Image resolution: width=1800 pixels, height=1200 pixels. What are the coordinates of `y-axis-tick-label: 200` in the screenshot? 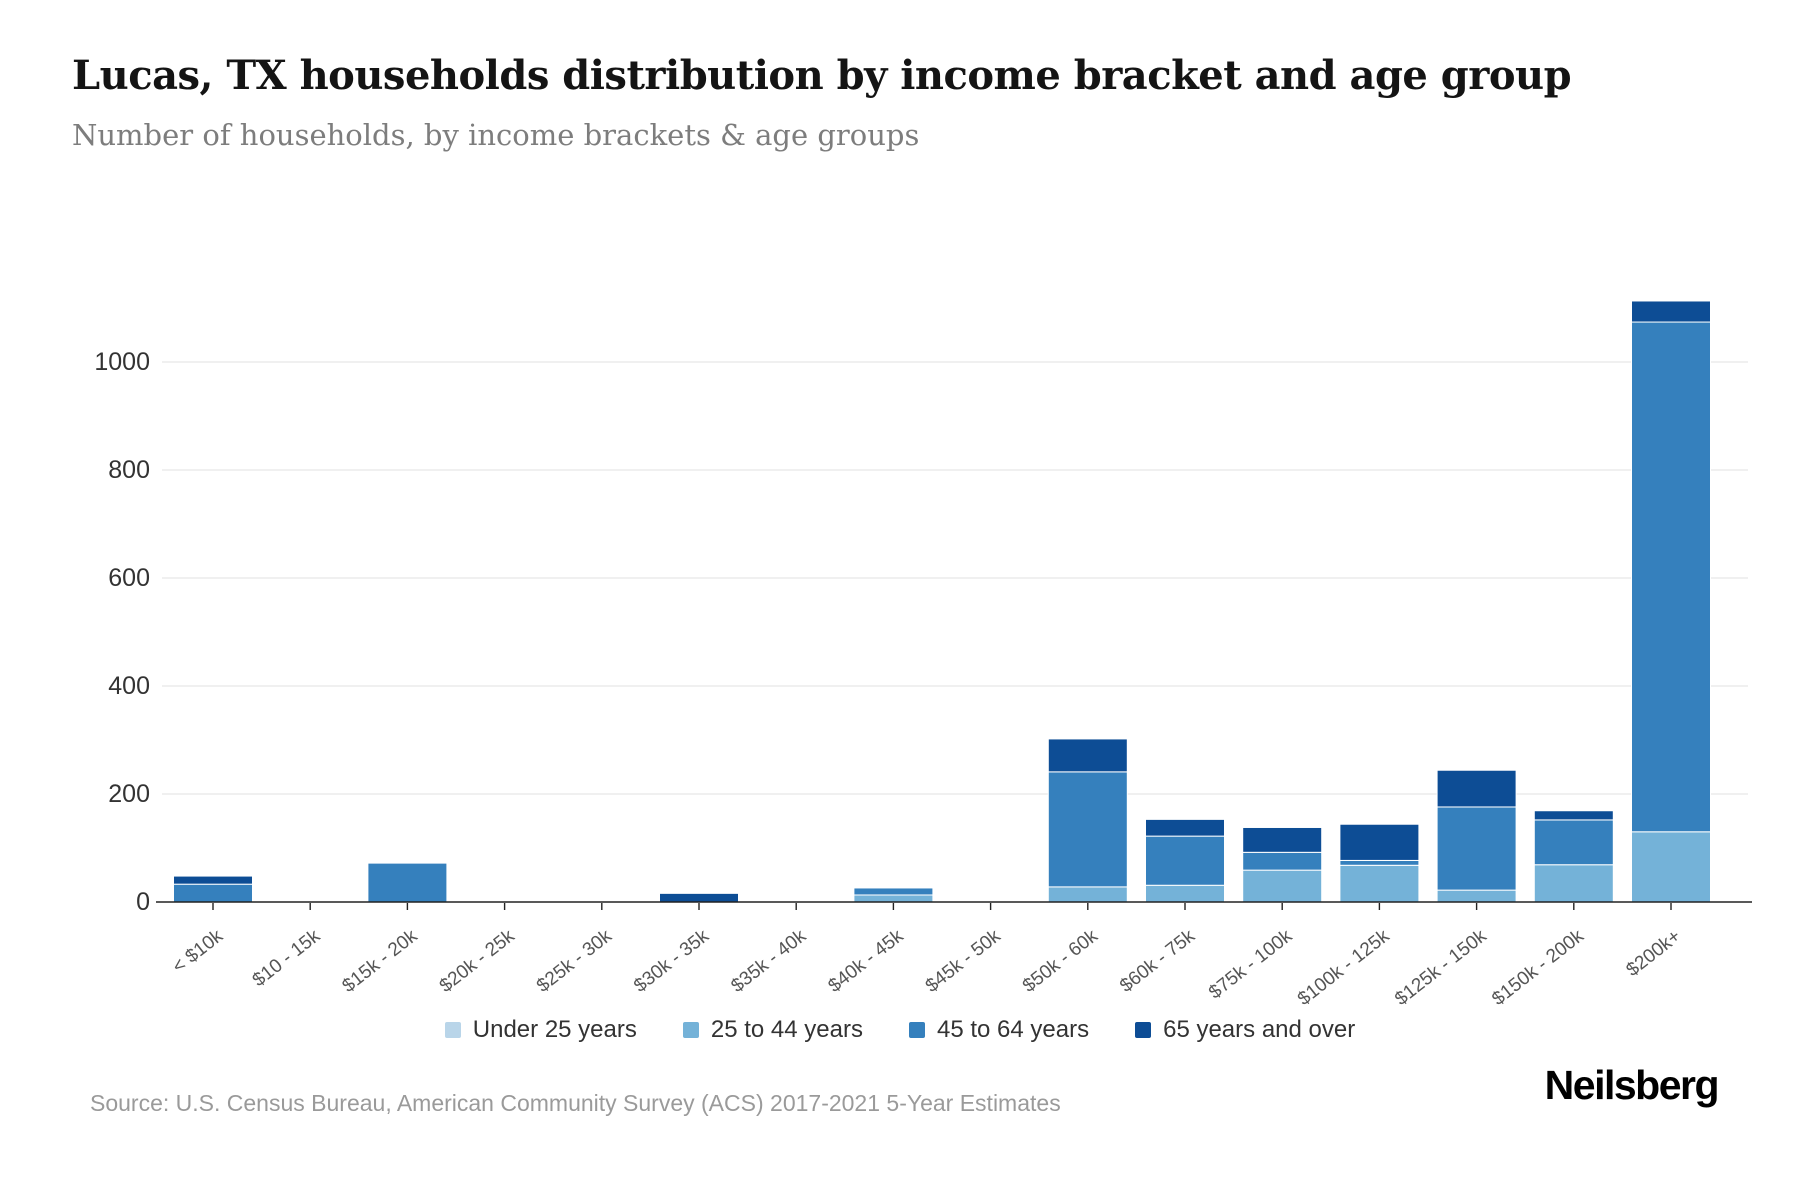 It's located at (129, 794).